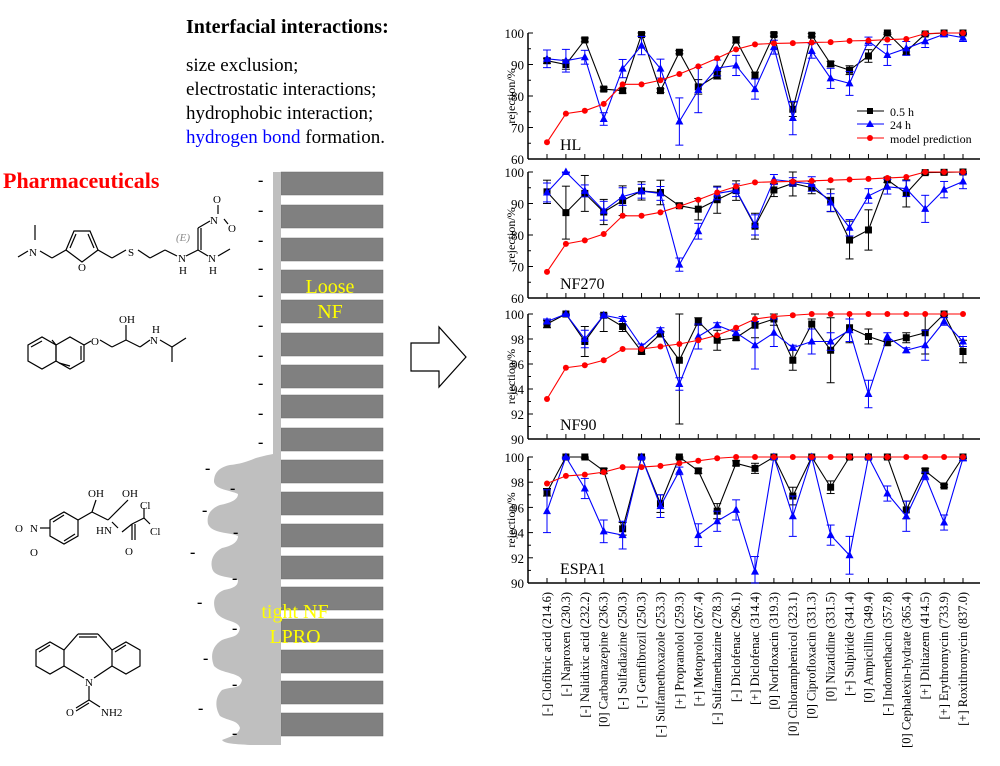 The width and height of the screenshot is (1000, 766). Describe the element at coordinates (585, 655) in the screenshot. I see `x-category-label: [-] Nalidixic acid (232.2)` at that location.